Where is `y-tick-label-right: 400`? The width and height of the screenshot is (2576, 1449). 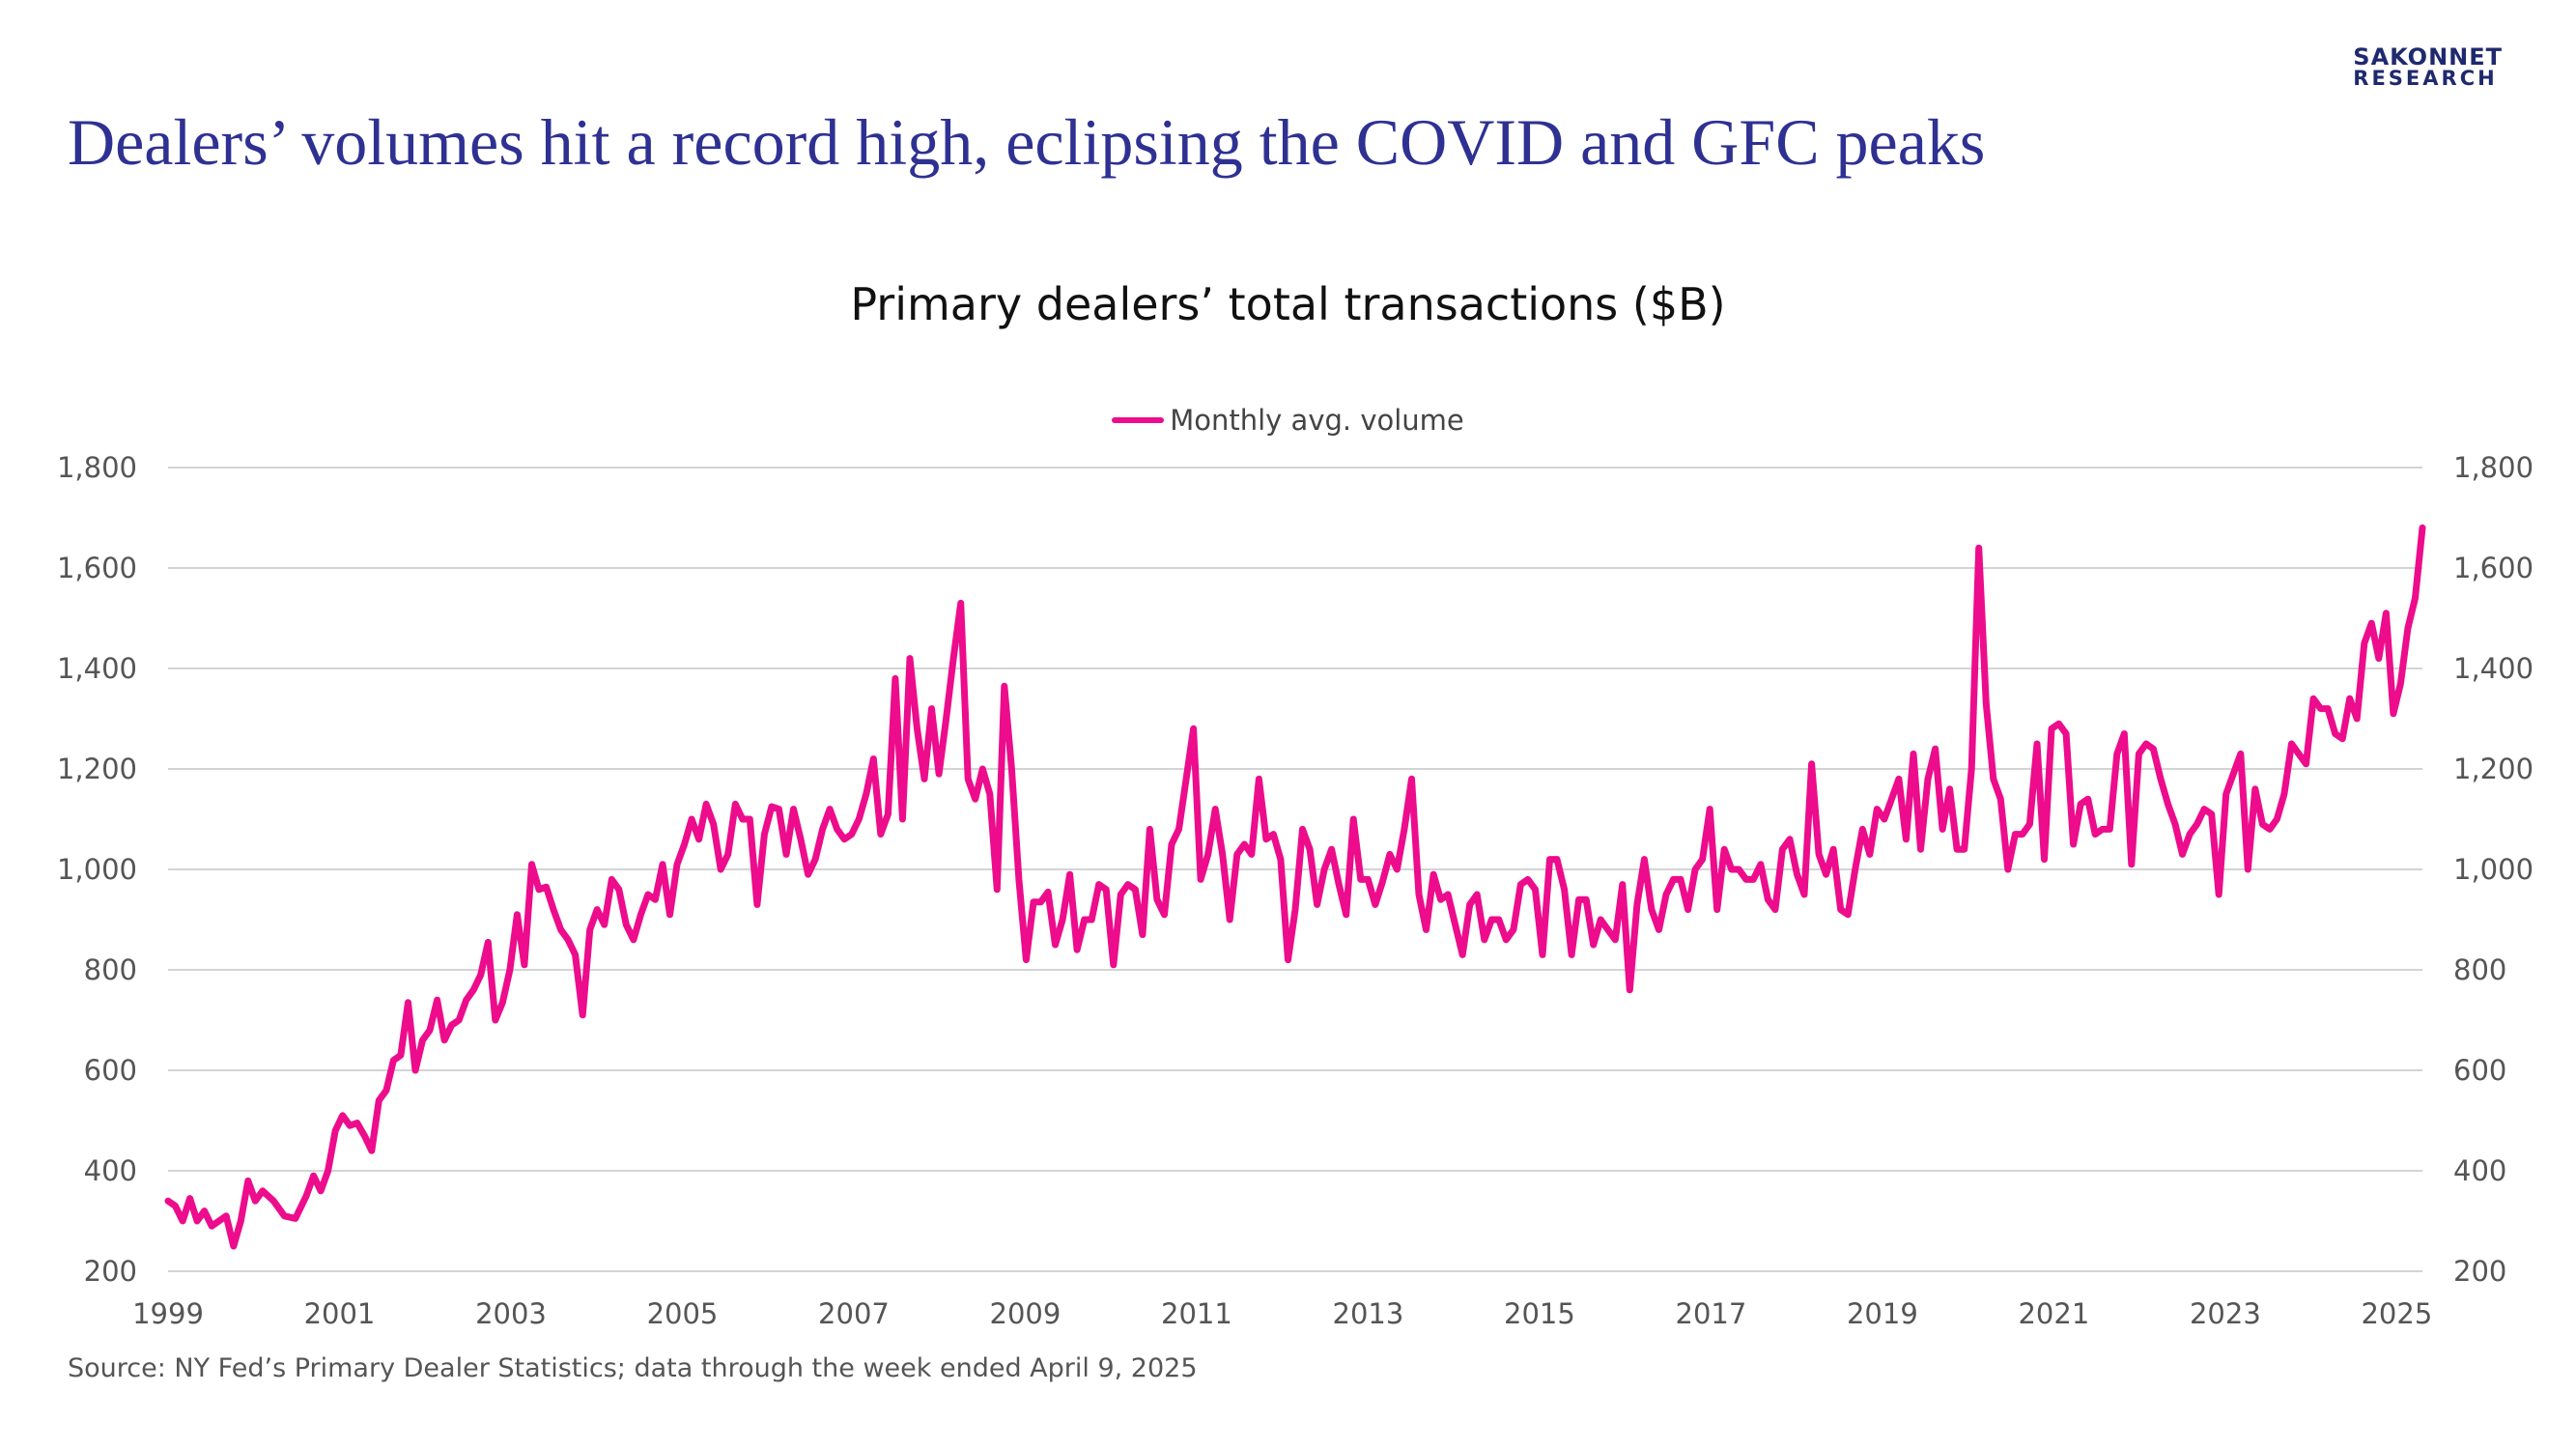
y-tick-label-right: 400 is located at coordinates (2479, 1170).